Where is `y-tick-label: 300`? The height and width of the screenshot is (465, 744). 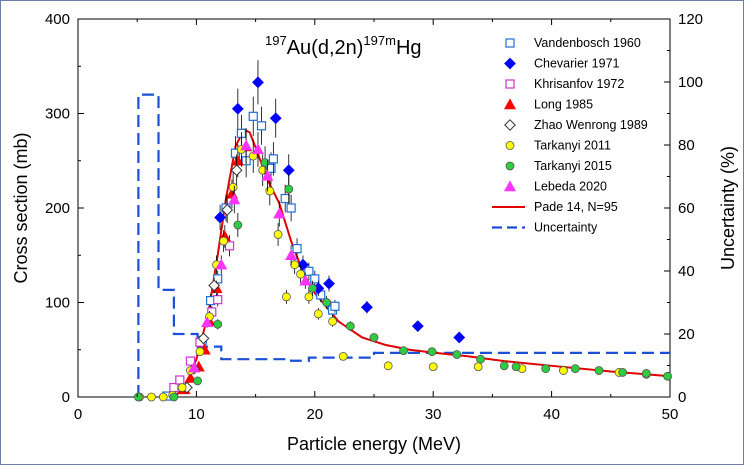
y-tick-label: 300 is located at coordinates (57, 114).